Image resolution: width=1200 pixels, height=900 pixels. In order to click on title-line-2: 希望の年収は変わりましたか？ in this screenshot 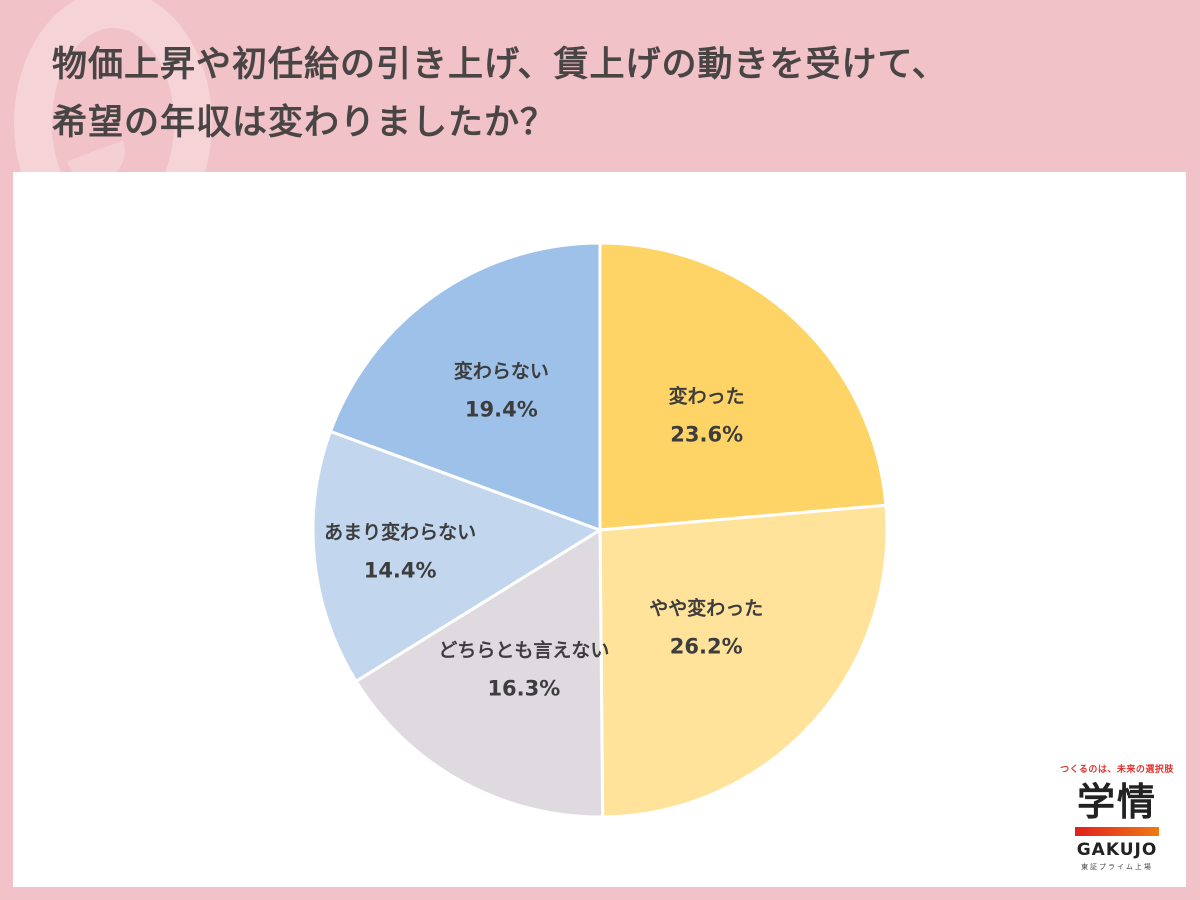, I will do `click(304, 123)`.